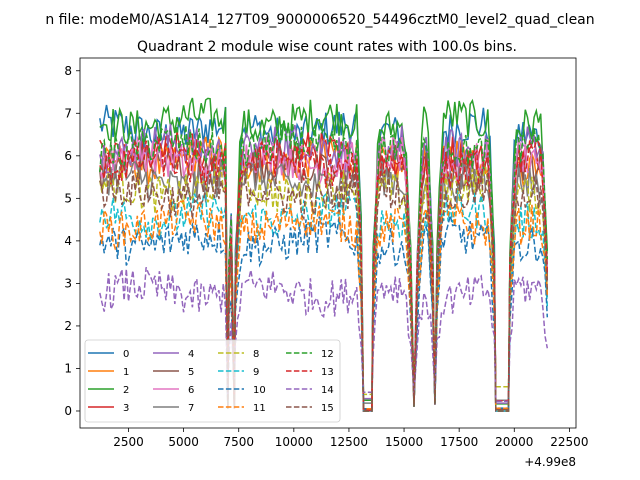  I want to click on legend-frame, so click(212, 381).